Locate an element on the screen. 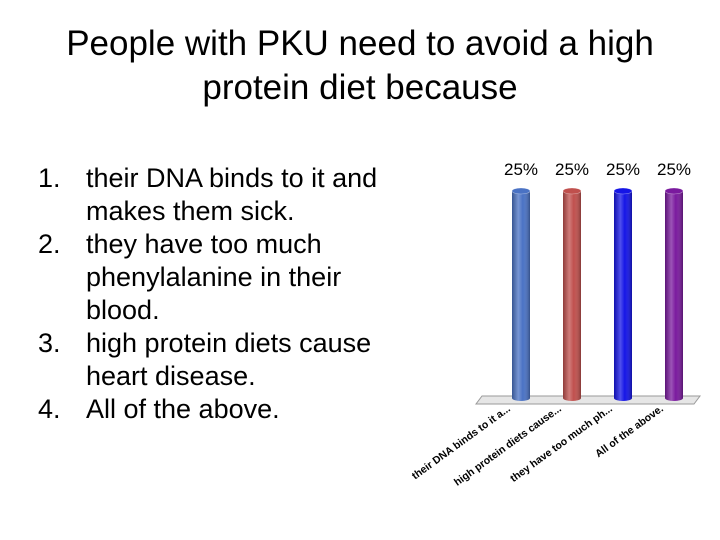 Image resolution: width=720 pixels, height=540 pixels. data-label-4: 25% is located at coordinates (674, 169).